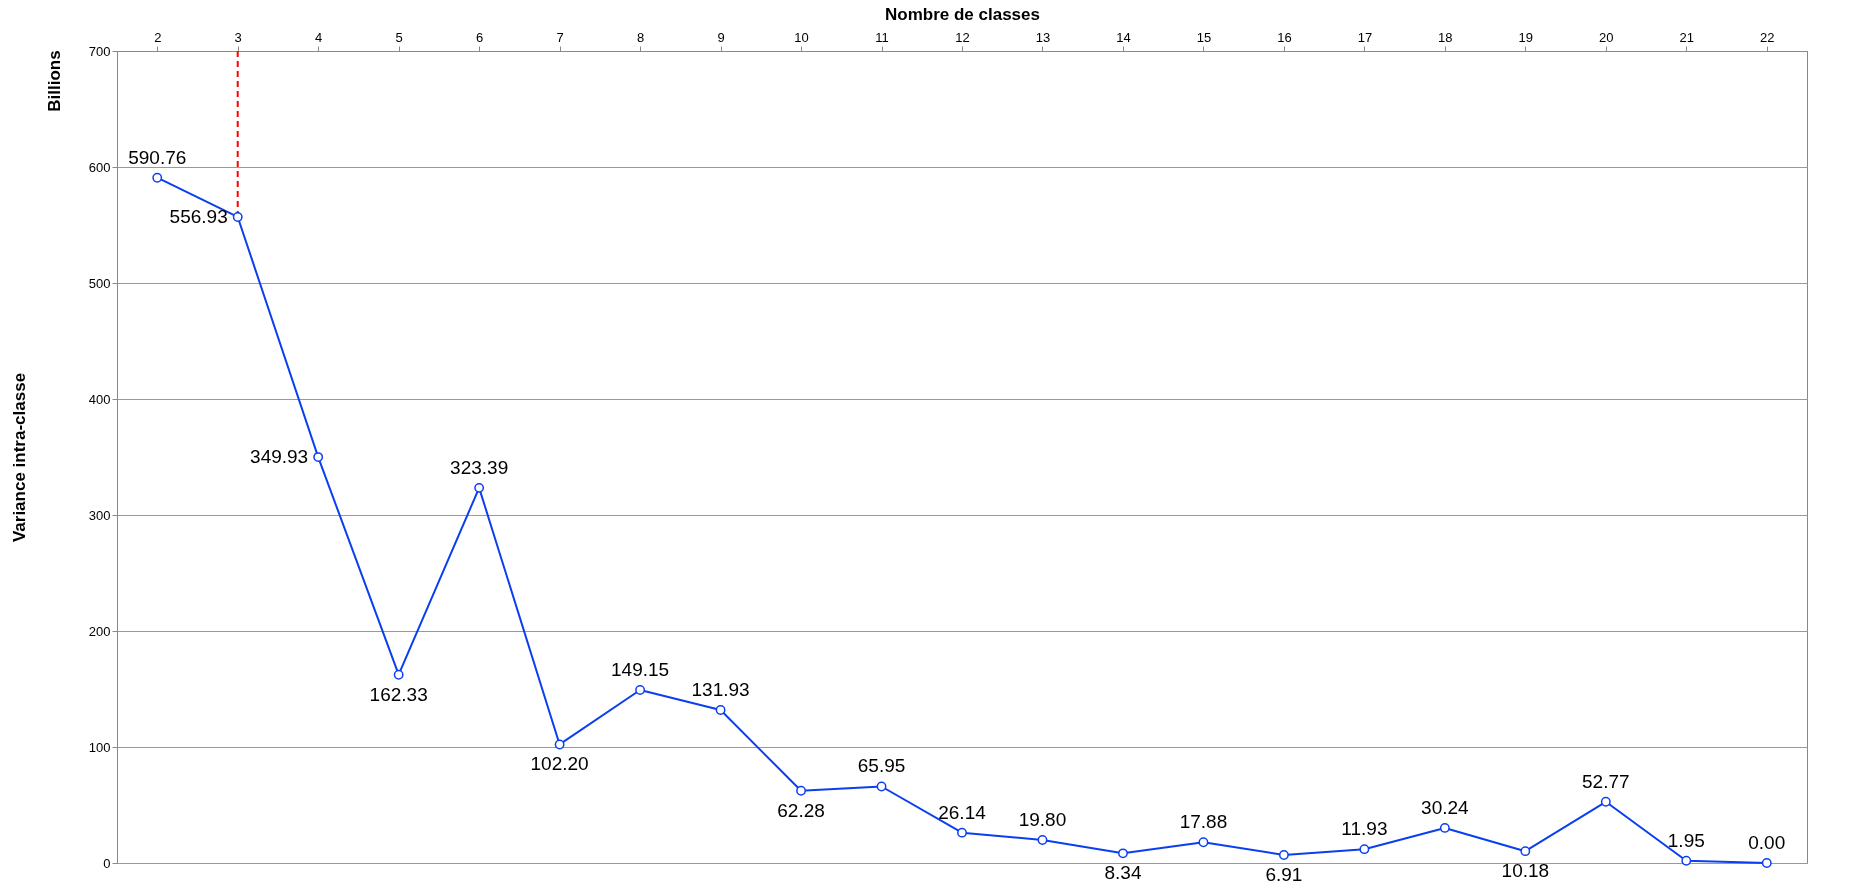 This screenshot has width=1854, height=882. Describe the element at coordinates (962, 14) in the screenshot. I see `x-axis-title: Nombre de classes` at that location.